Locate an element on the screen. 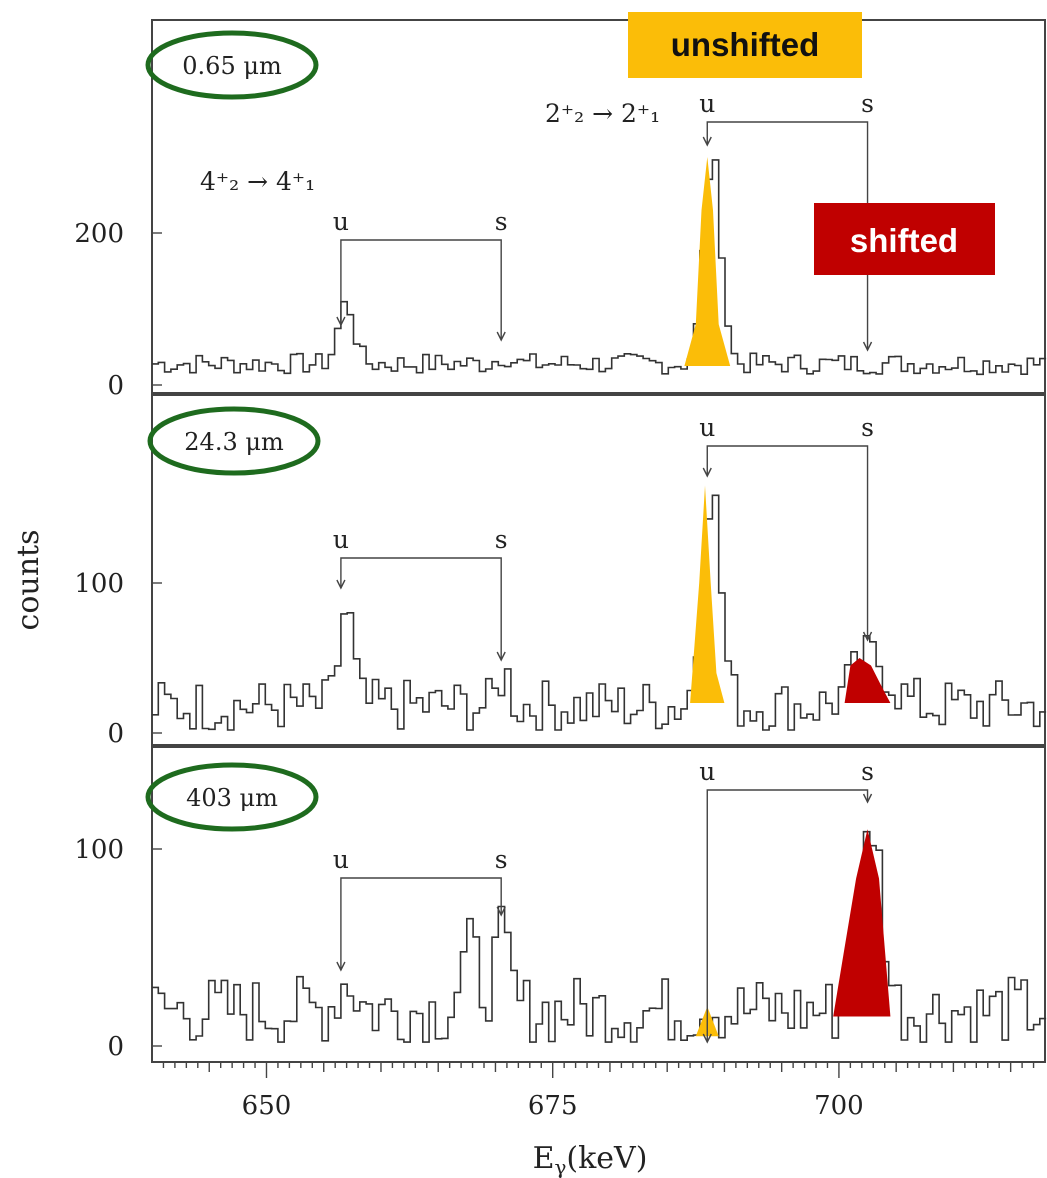 The width and height of the screenshot is (1047, 1178). panel-1-thickness-ellipse is located at coordinates (234, 441).